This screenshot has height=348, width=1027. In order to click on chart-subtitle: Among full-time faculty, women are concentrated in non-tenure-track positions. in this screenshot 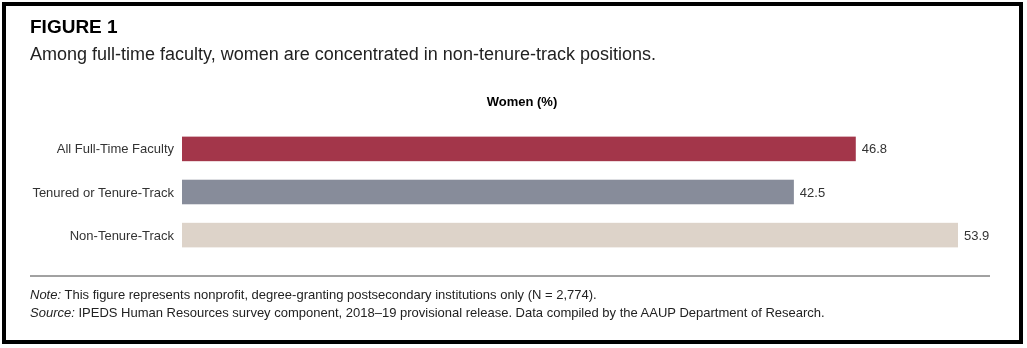, I will do `click(343, 54)`.